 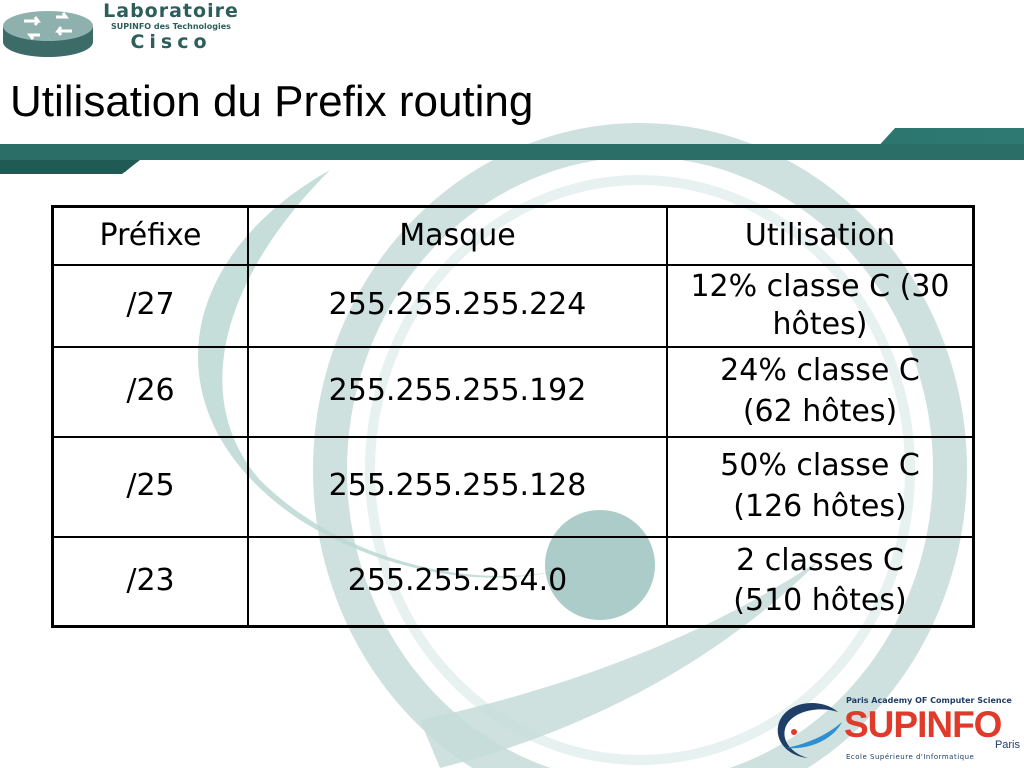 What do you see at coordinates (820, 286) in the screenshot?
I see `cell-utilisation-line: 12% classe C (30` at bounding box center [820, 286].